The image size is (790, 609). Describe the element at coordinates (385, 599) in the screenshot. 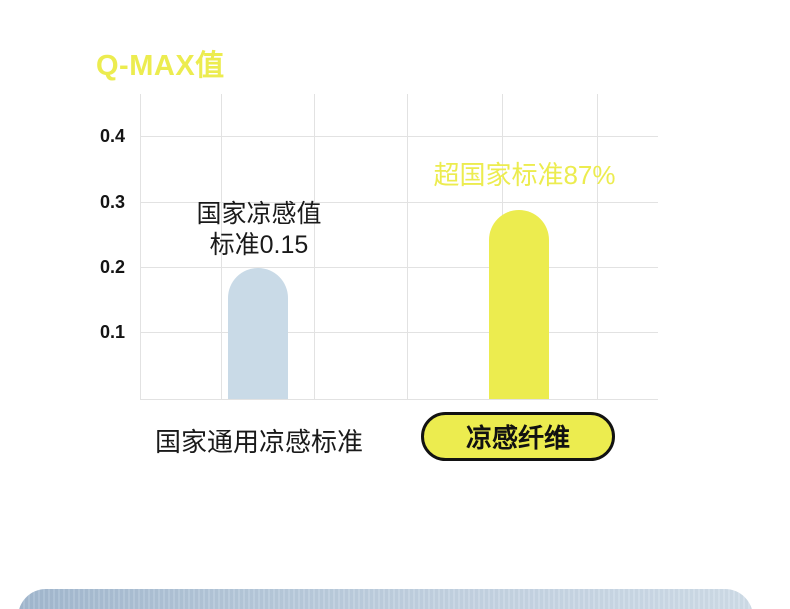

I see `bottom-gradient-band` at that location.